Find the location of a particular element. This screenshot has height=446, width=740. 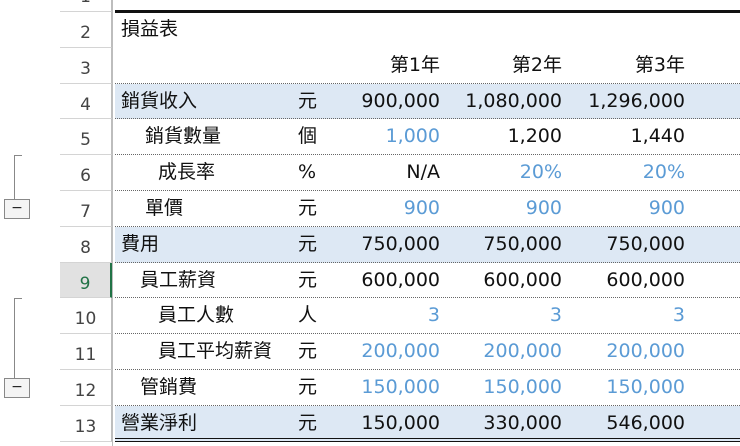

row-number: 13 is located at coordinates (86, 423).